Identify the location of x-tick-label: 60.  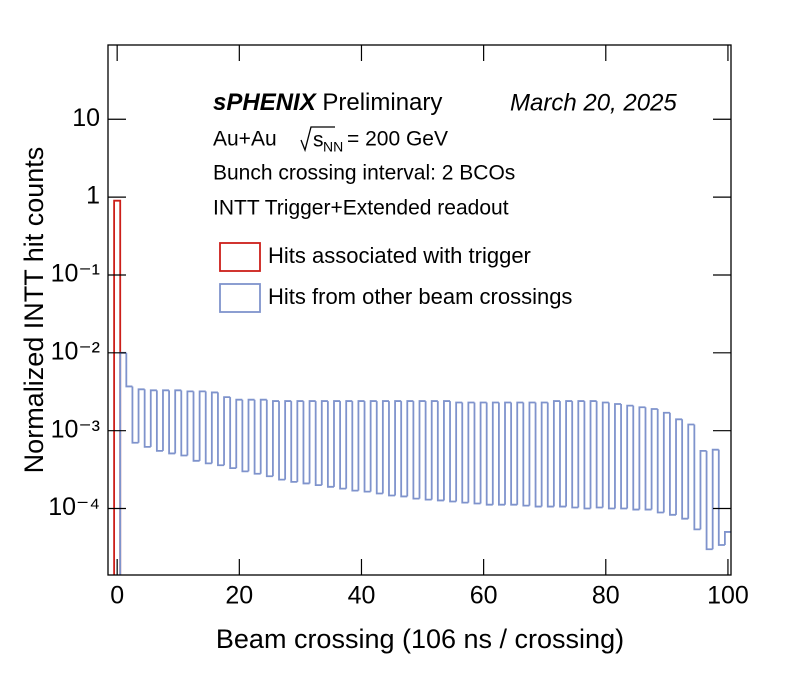
(484, 596).